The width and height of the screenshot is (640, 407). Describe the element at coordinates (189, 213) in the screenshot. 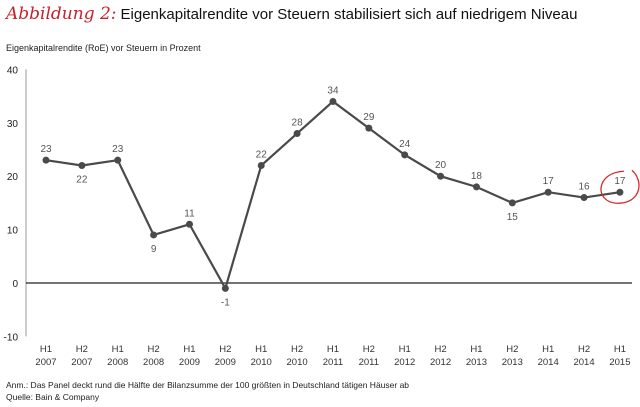

I see `data-label: 11` at that location.